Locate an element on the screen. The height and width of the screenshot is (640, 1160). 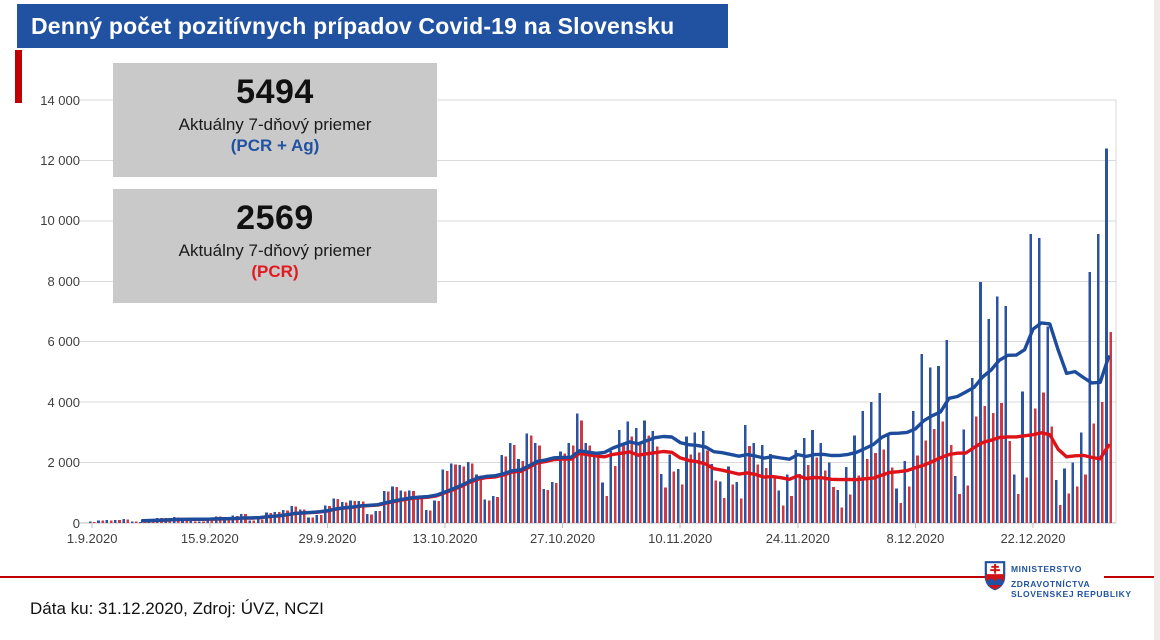
x-tick-label: 10.11.2020 is located at coordinates (680, 538).